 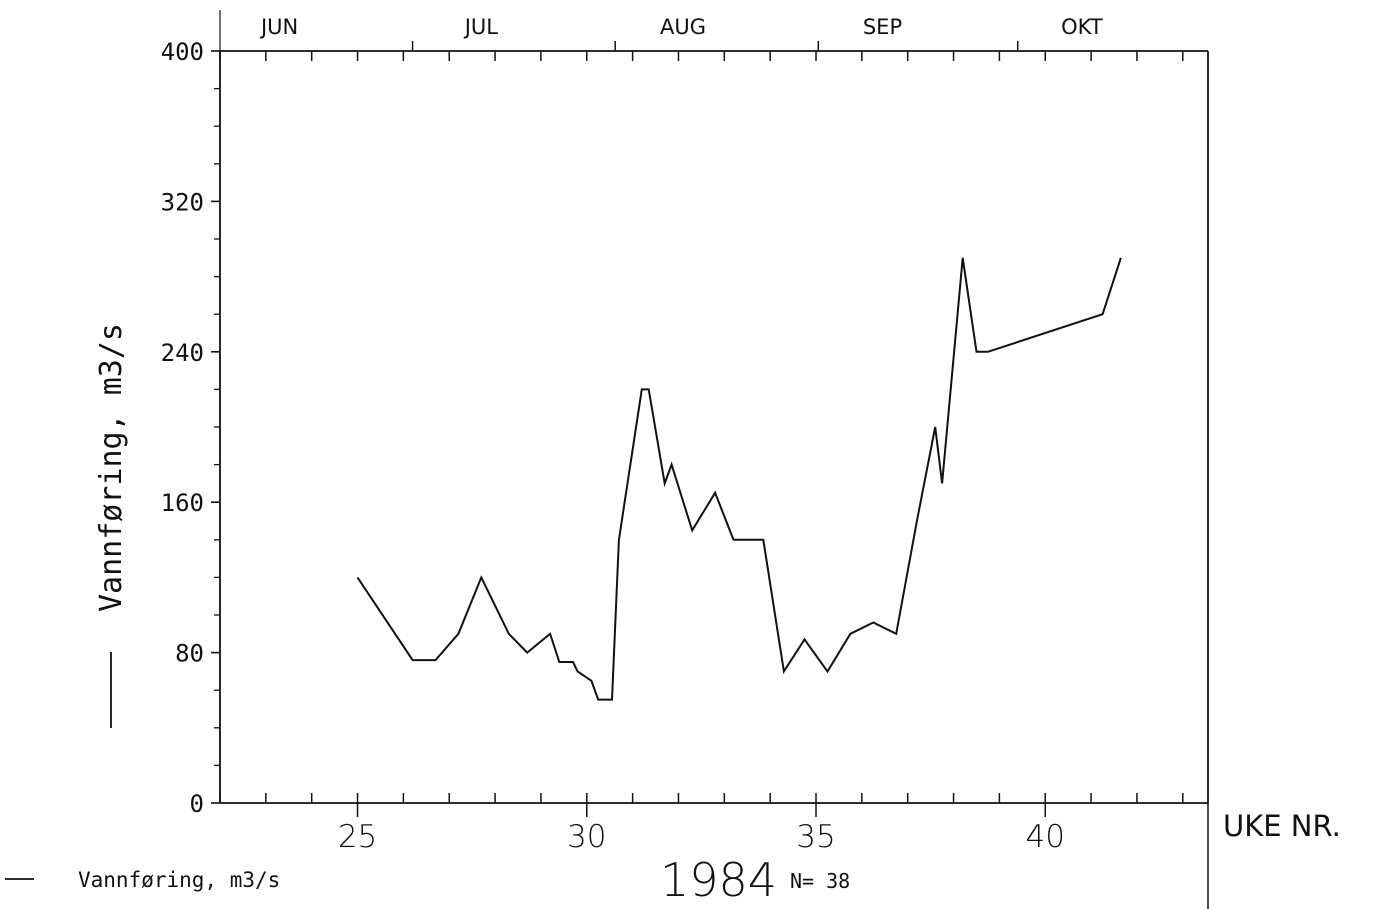 I want to click on y-tick-label: 240, so click(x=182, y=353).